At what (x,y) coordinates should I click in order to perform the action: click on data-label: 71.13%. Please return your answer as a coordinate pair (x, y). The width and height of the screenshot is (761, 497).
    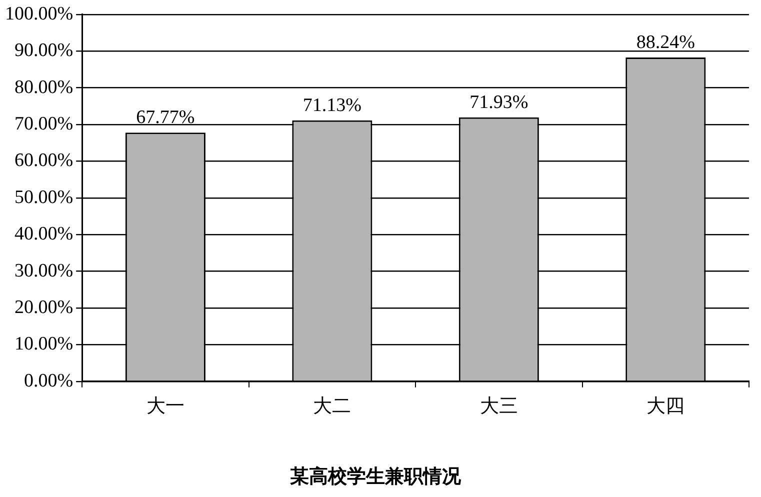
    Looking at the image, I should click on (332, 105).